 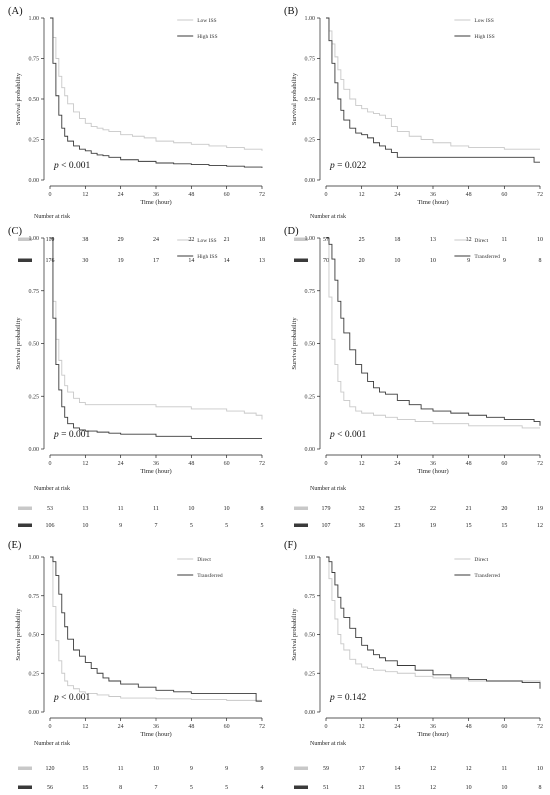 I want to click on risk-number: 7, so click(x=156, y=788).